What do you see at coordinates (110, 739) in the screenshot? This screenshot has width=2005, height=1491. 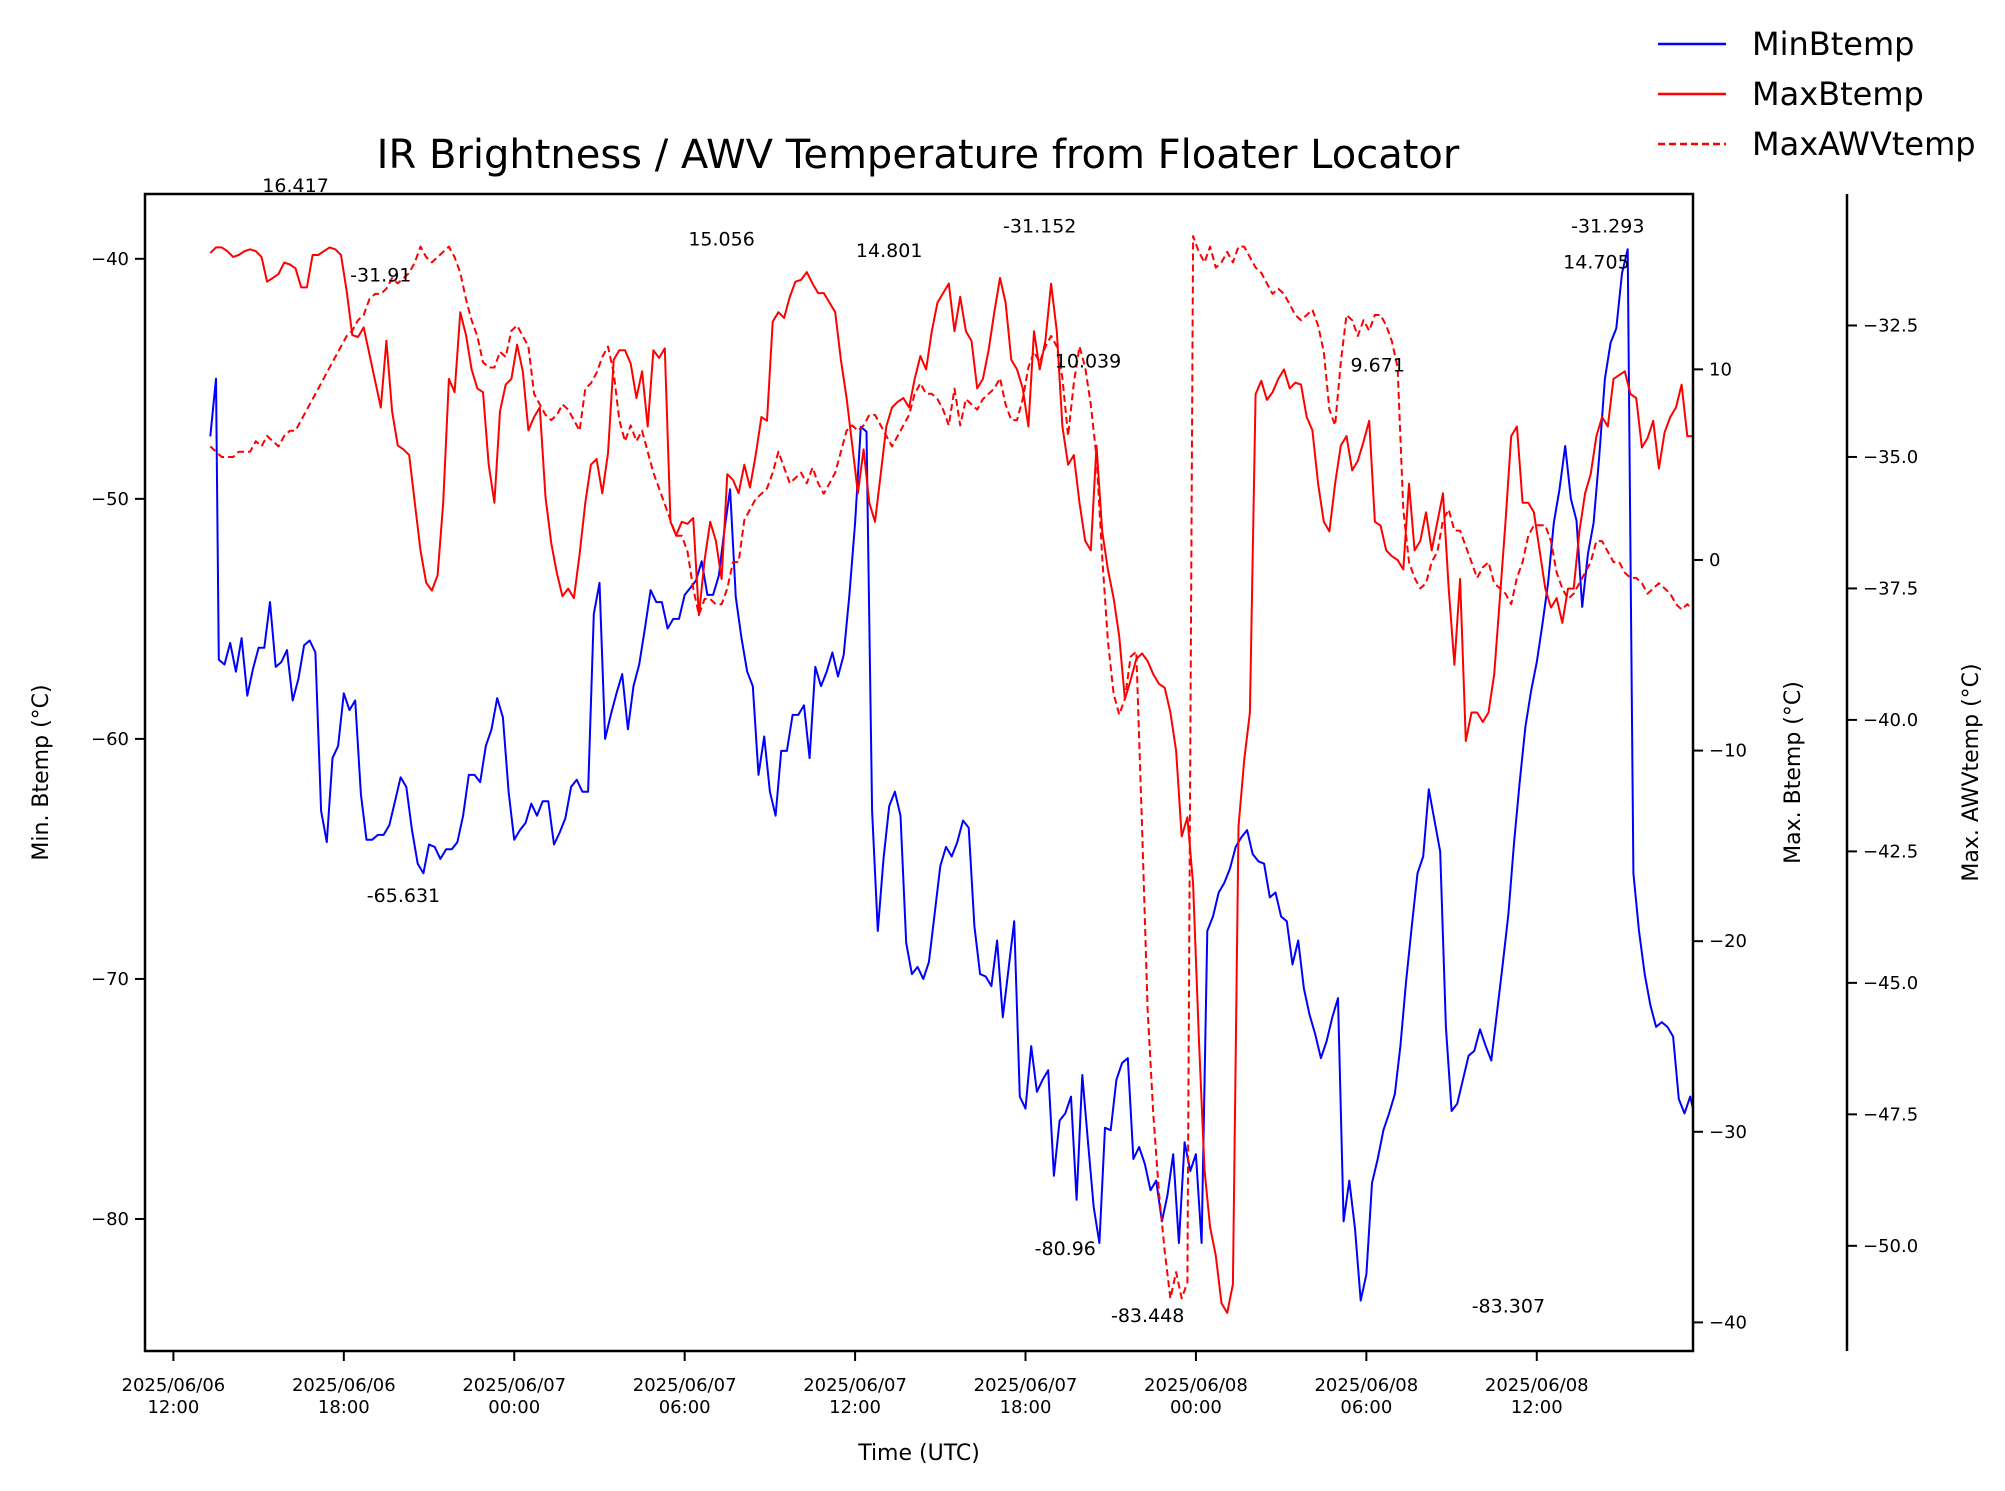 I see `y-left-tick-label: −60` at bounding box center [110, 739].